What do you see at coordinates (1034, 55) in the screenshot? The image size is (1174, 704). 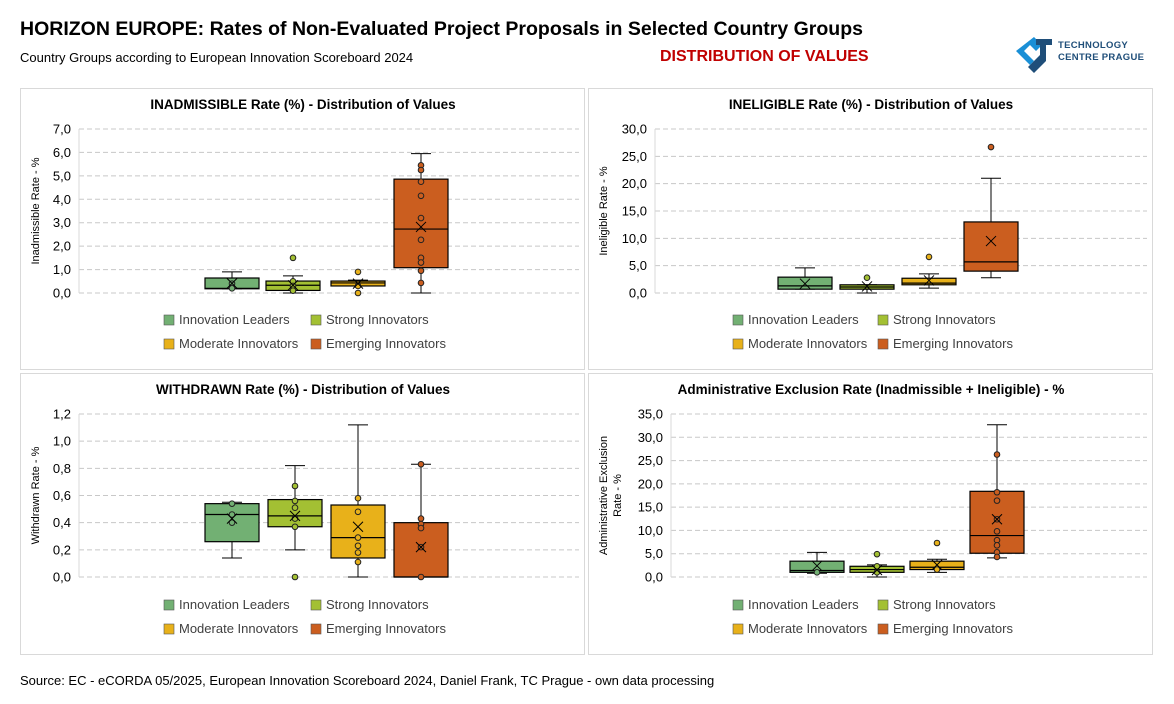 I see `logo-mark-icon` at bounding box center [1034, 55].